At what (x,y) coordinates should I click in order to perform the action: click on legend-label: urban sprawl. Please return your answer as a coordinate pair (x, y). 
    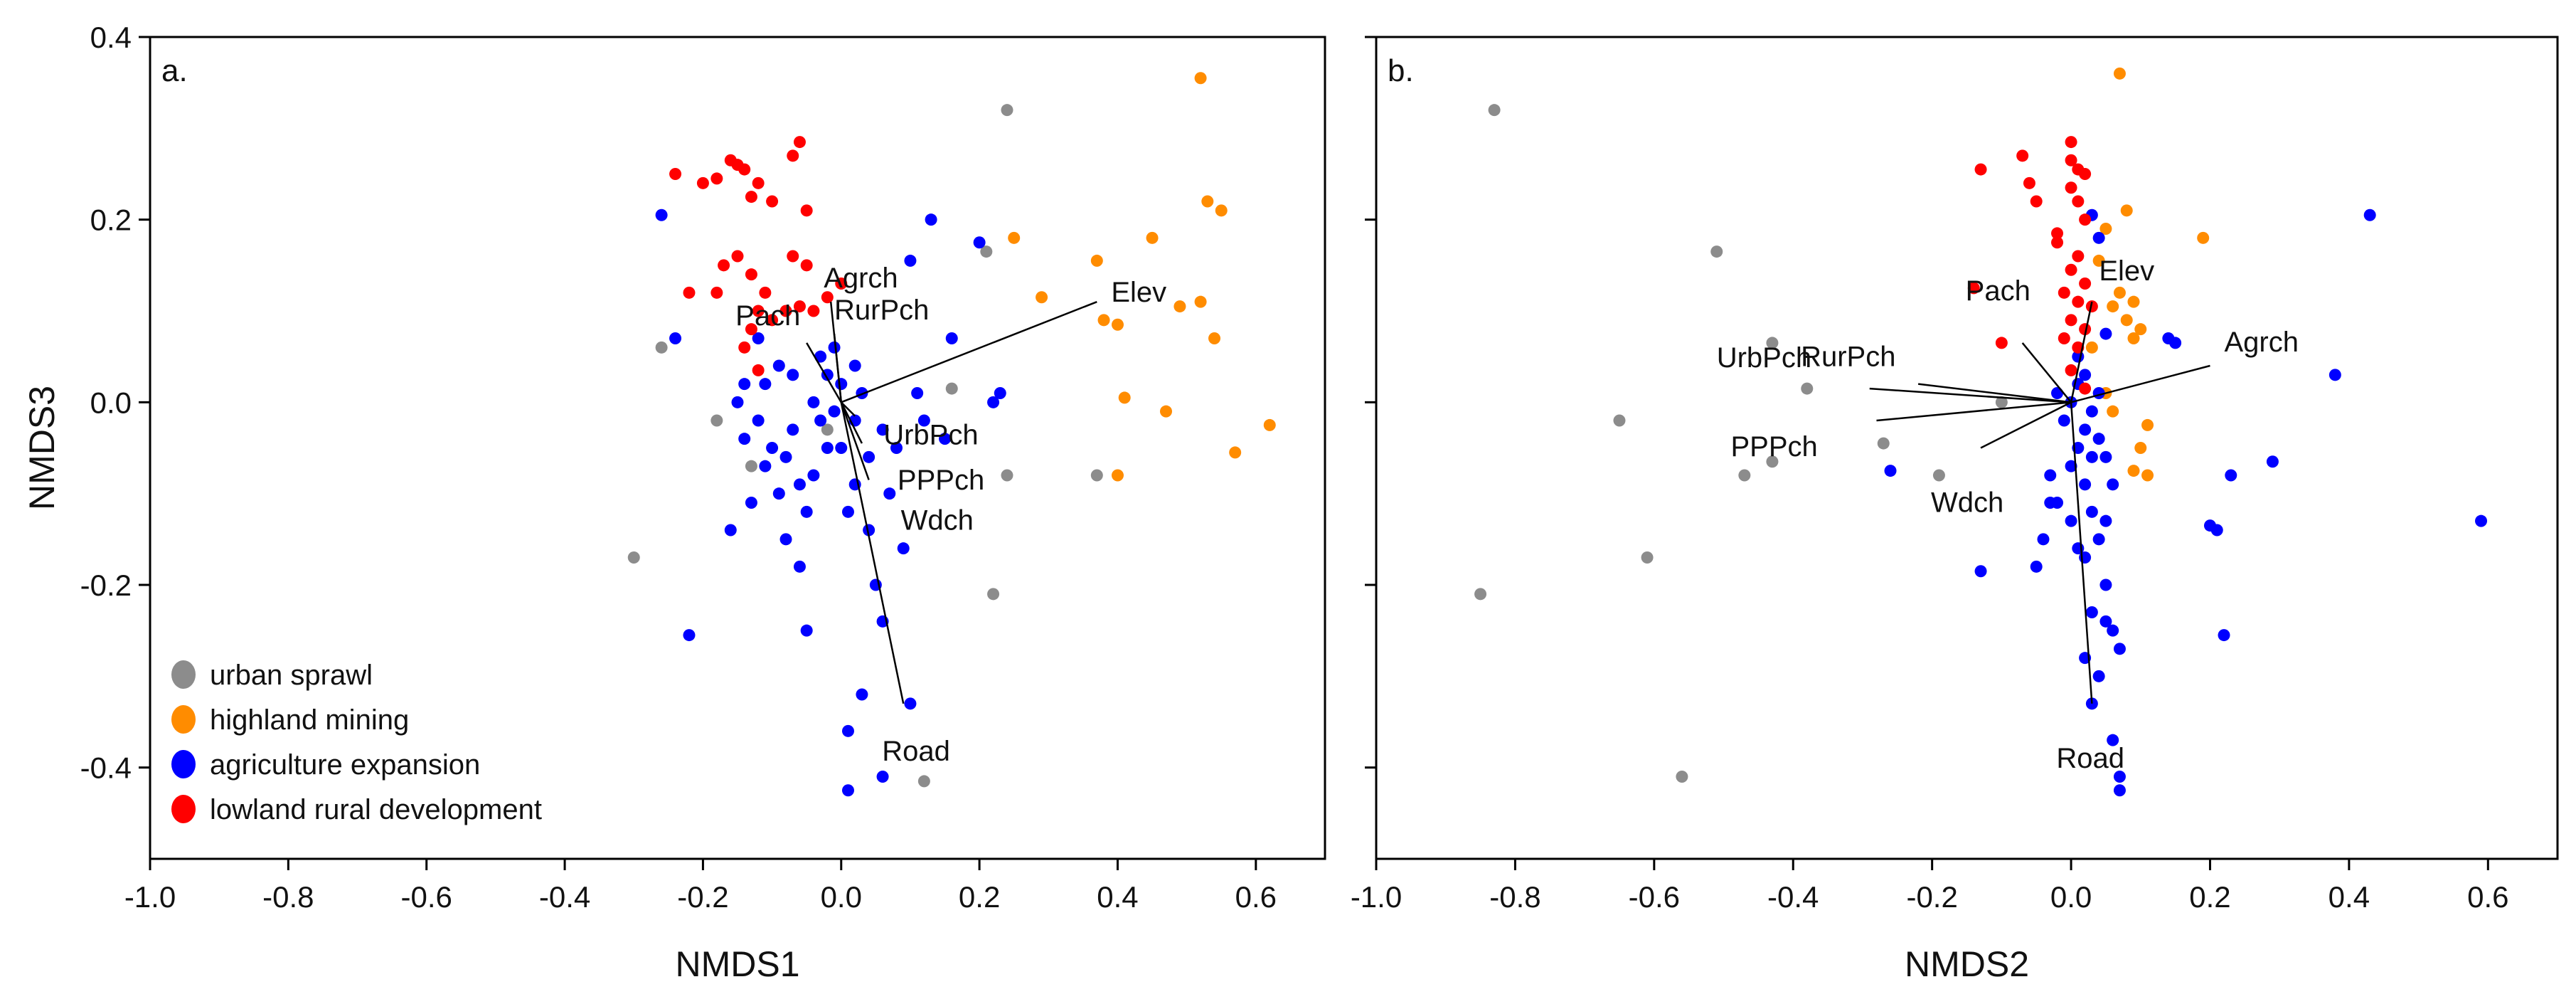
    Looking at the image, I should click on (291, 676).